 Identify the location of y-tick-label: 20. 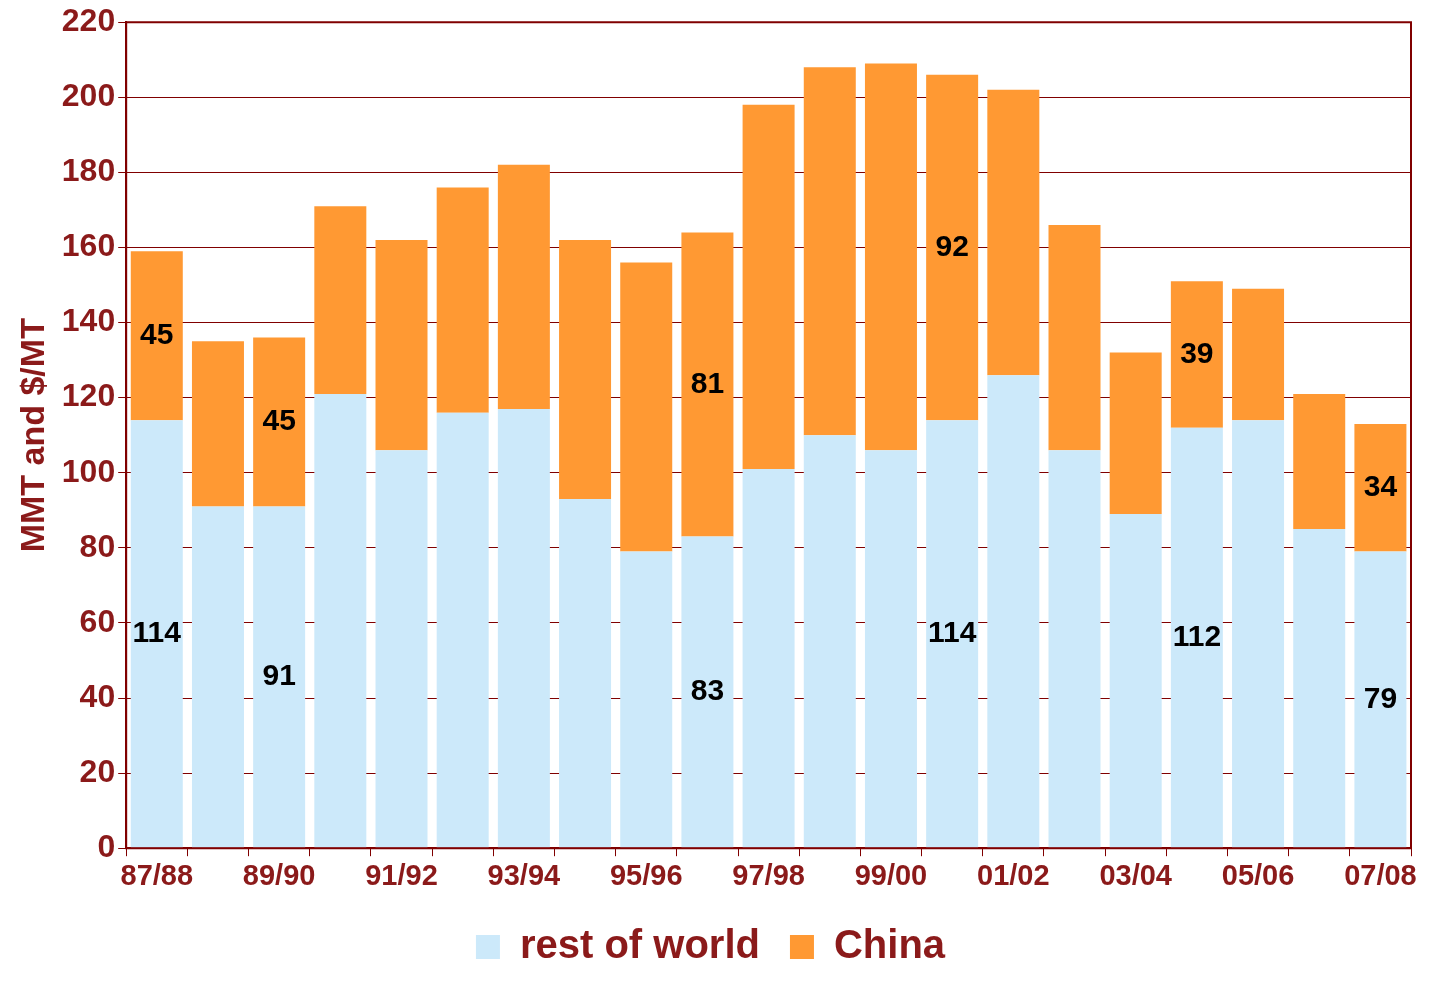
(97, 770).